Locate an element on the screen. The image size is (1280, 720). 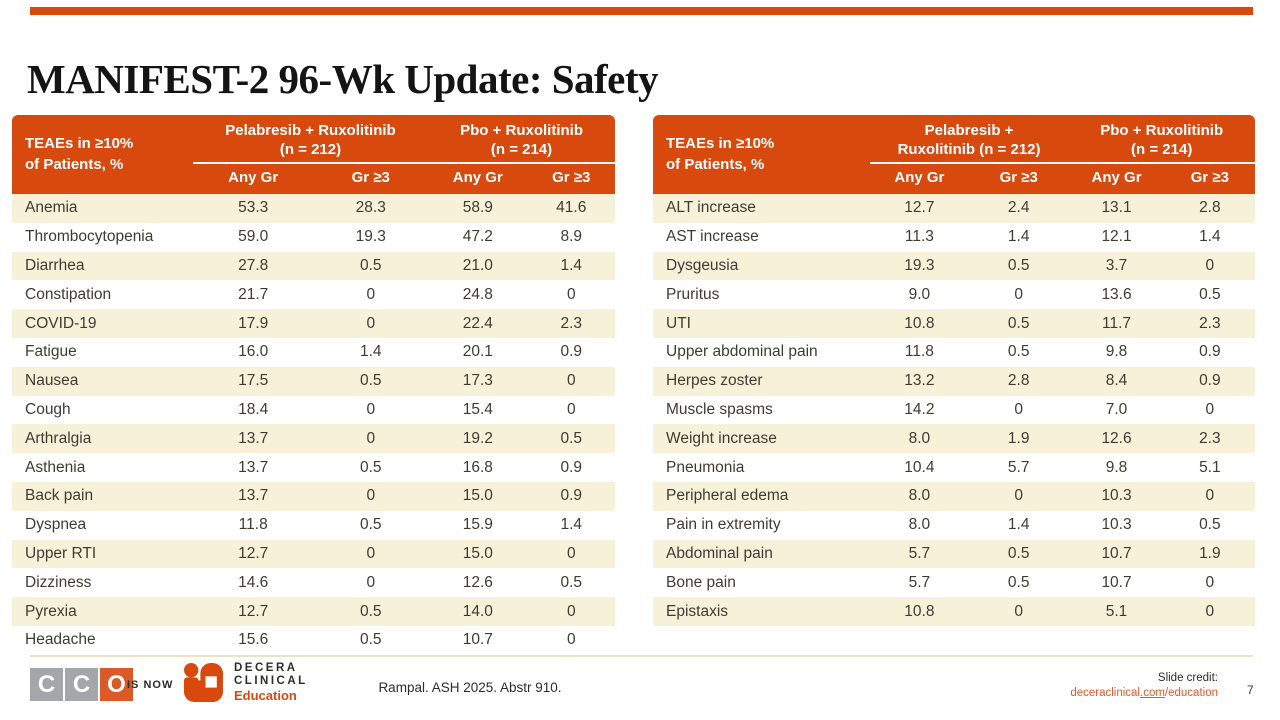
table-row: Constipation 21.7 0 24.8 0 is located at coordinates (313, 294).